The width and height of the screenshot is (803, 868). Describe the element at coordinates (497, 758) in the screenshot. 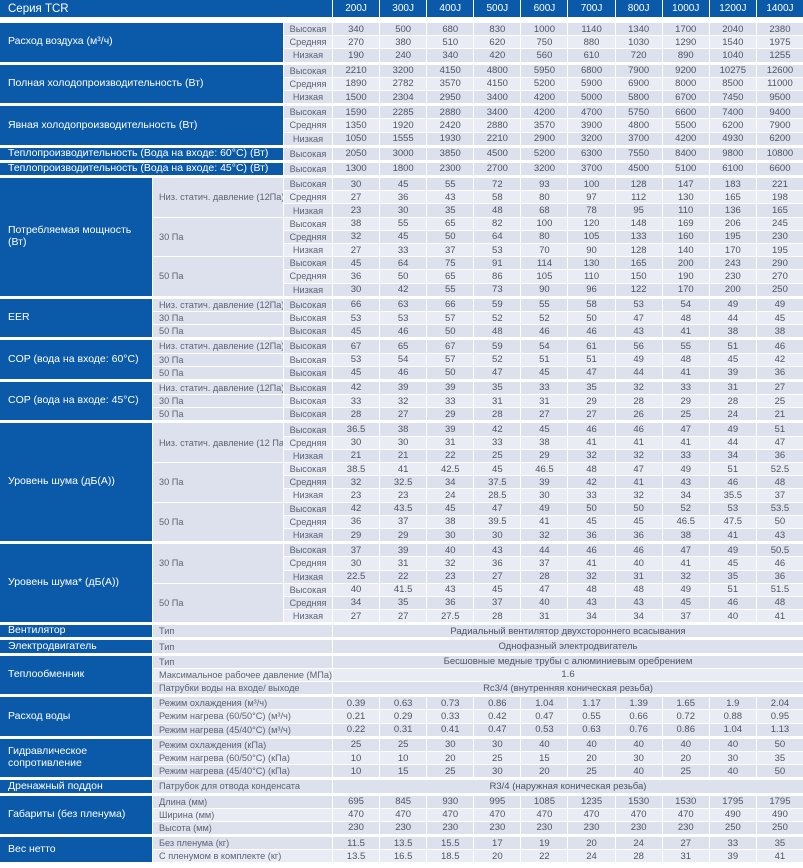

I see `spec-value-cell: 25` at that location.